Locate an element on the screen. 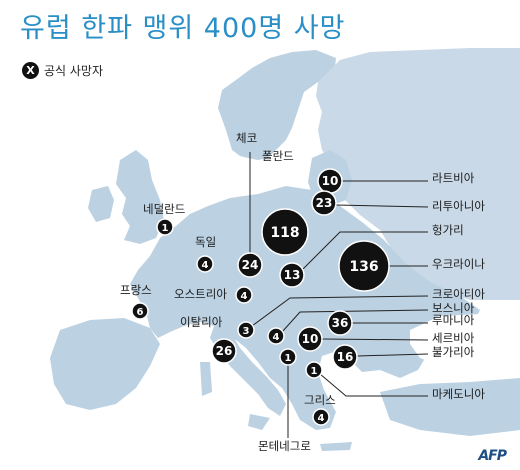  country-4-name-label: 네덜란드 is located at coordinates (164, 209).